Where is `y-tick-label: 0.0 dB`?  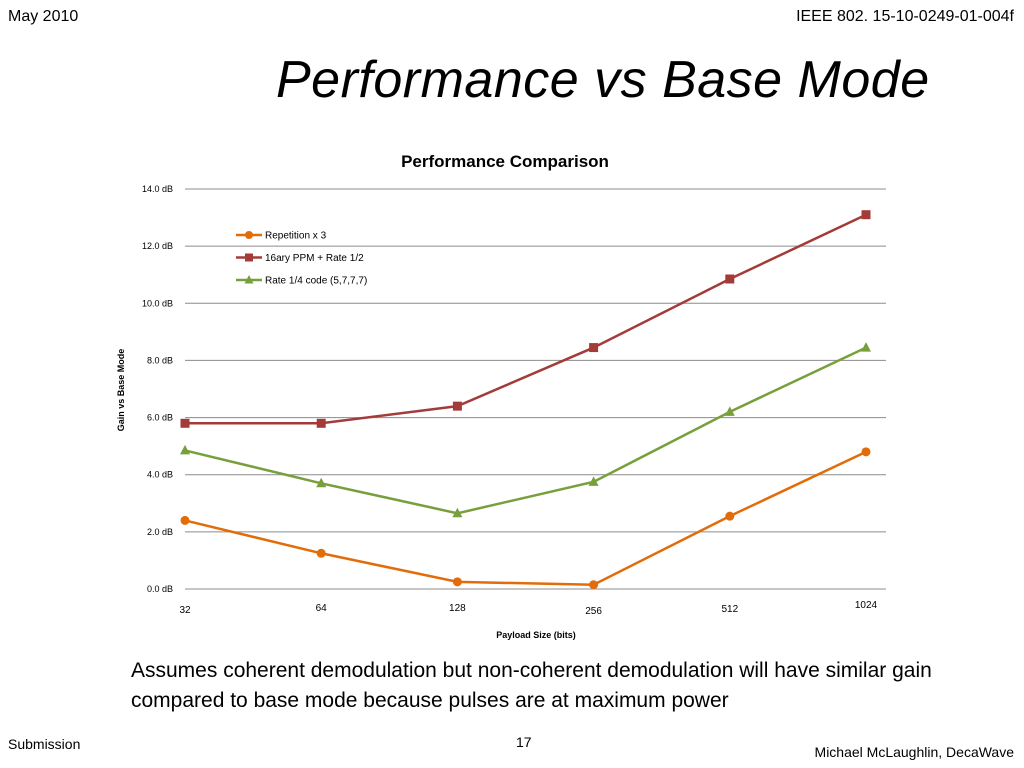 y-tick-label: 0.0 dB is located at coordinates (160, 589).